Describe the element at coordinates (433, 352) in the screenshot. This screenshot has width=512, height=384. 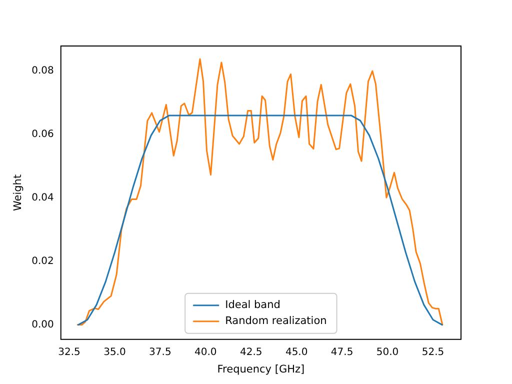
I see `x-tick-label: 52.5` at that location.